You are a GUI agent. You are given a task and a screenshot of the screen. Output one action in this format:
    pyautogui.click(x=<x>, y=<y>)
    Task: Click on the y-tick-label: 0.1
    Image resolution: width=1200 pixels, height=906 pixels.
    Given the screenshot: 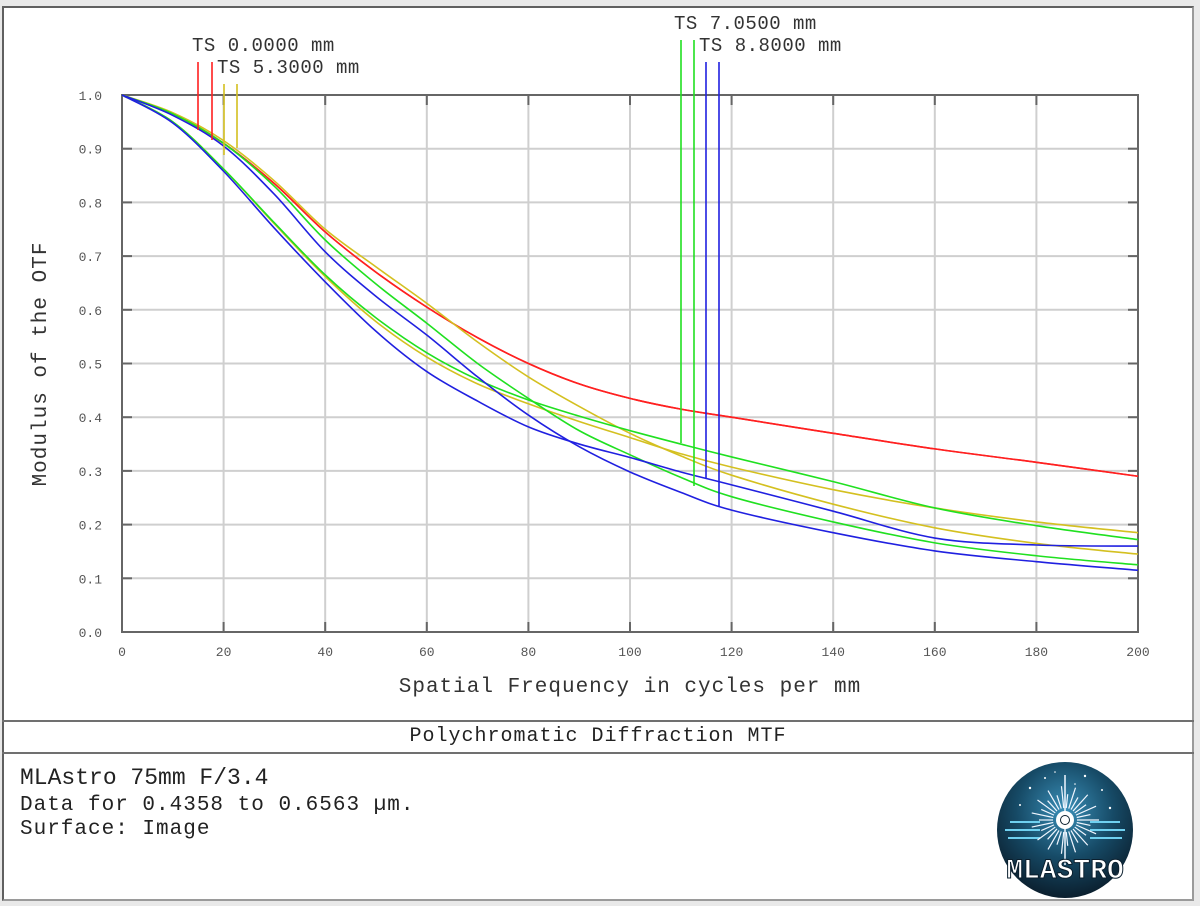 What is the action you would take?
    pyautogui.click(x=91, y=579)
    